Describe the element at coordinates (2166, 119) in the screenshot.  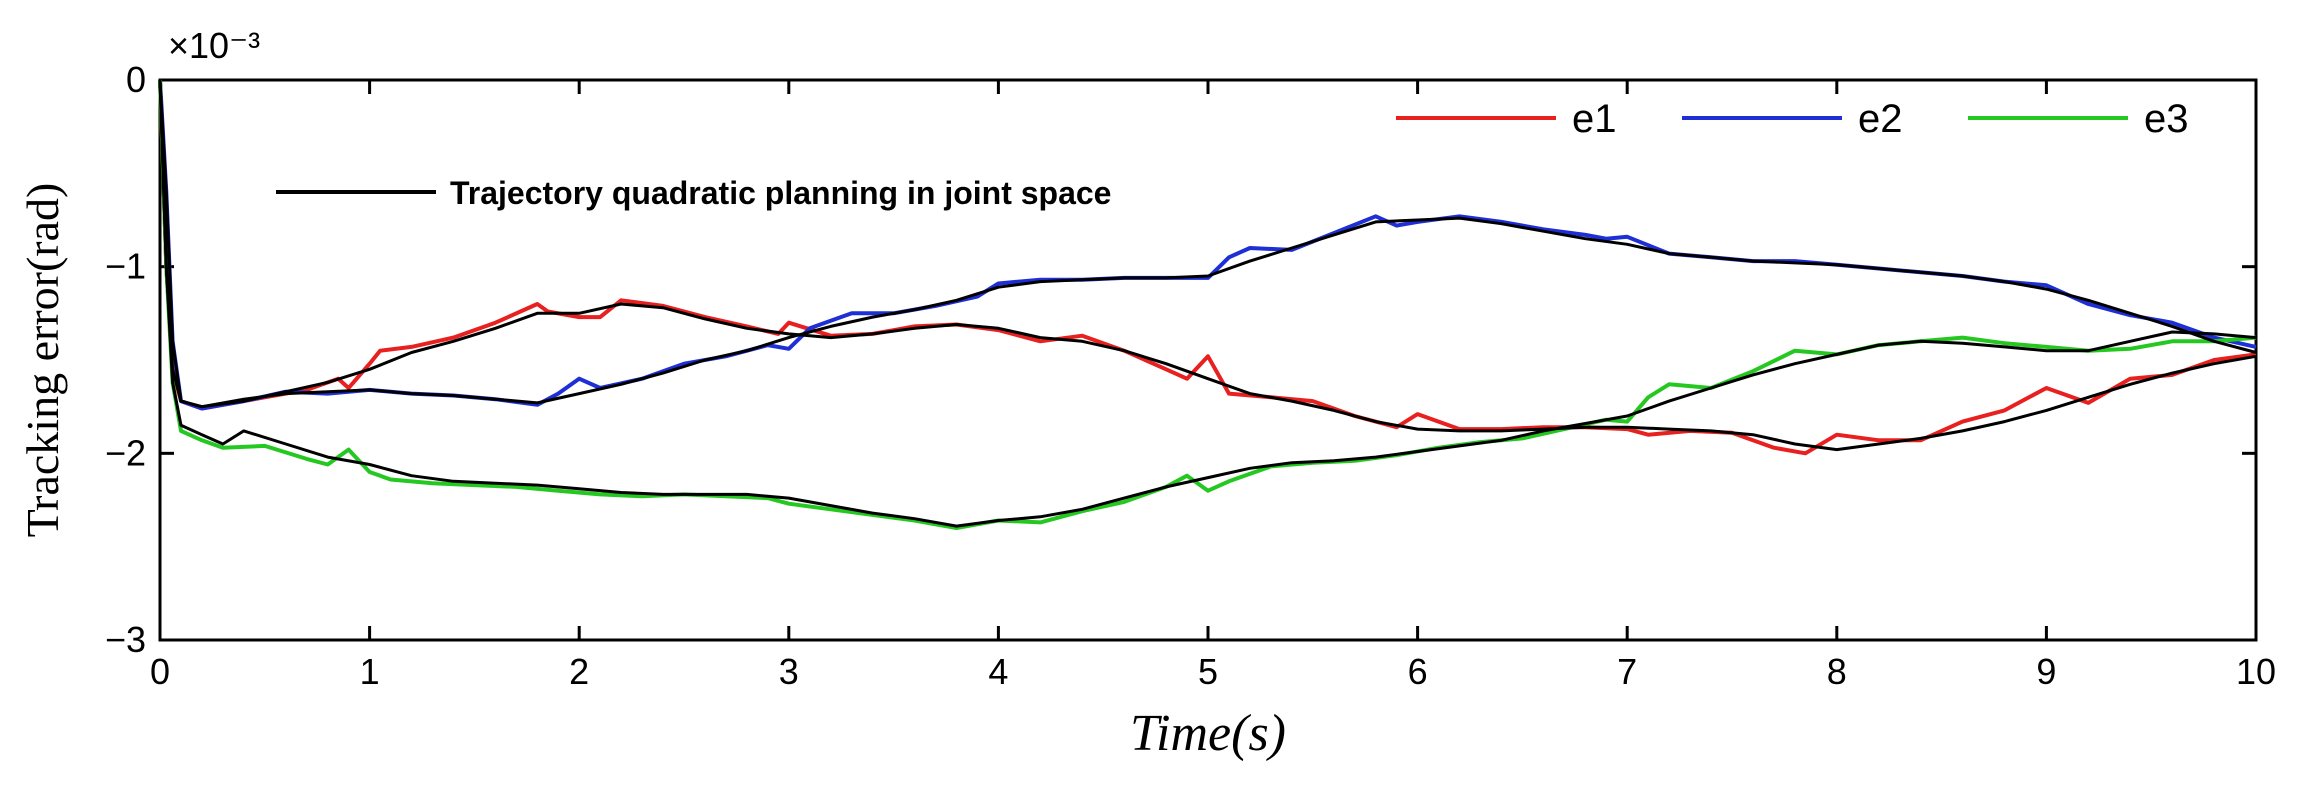
I see `legend-label-e3: e3` at that location.